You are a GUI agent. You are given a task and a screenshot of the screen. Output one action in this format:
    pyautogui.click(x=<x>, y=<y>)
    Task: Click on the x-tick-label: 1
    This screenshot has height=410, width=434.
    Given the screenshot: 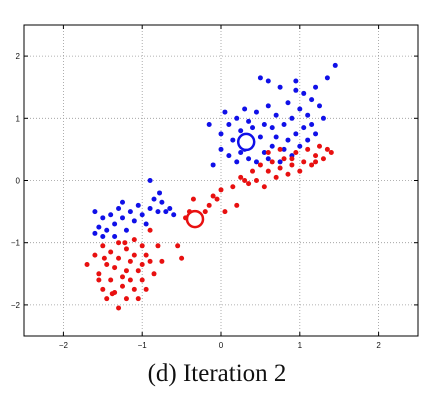 What is the action you would take?
    pyautogui.click(x=300, y=345)
    